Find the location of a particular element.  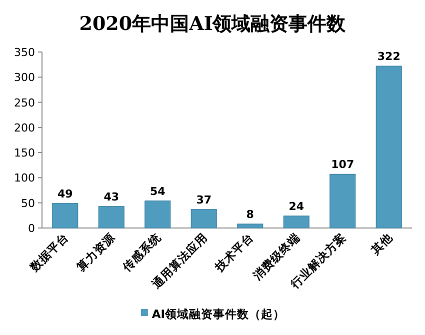

y-tick-label: 50 is located at coordinates (28, 203).